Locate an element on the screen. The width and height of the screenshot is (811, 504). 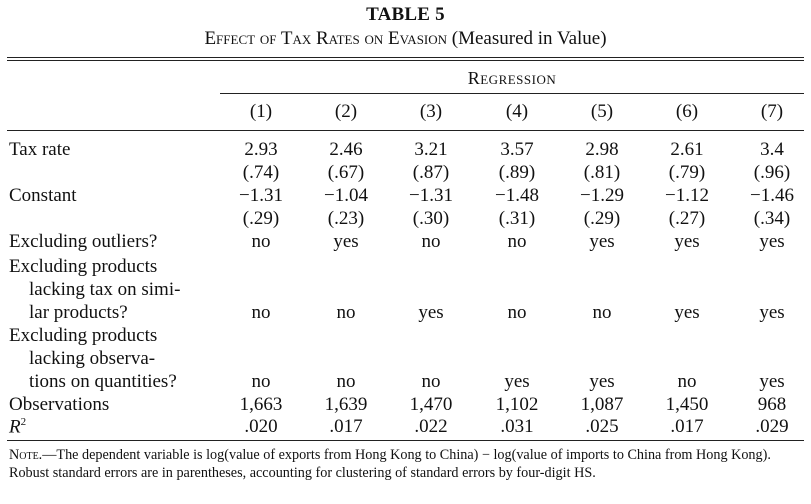
table-cell: −1.48 is located at coordinates (517, 195).